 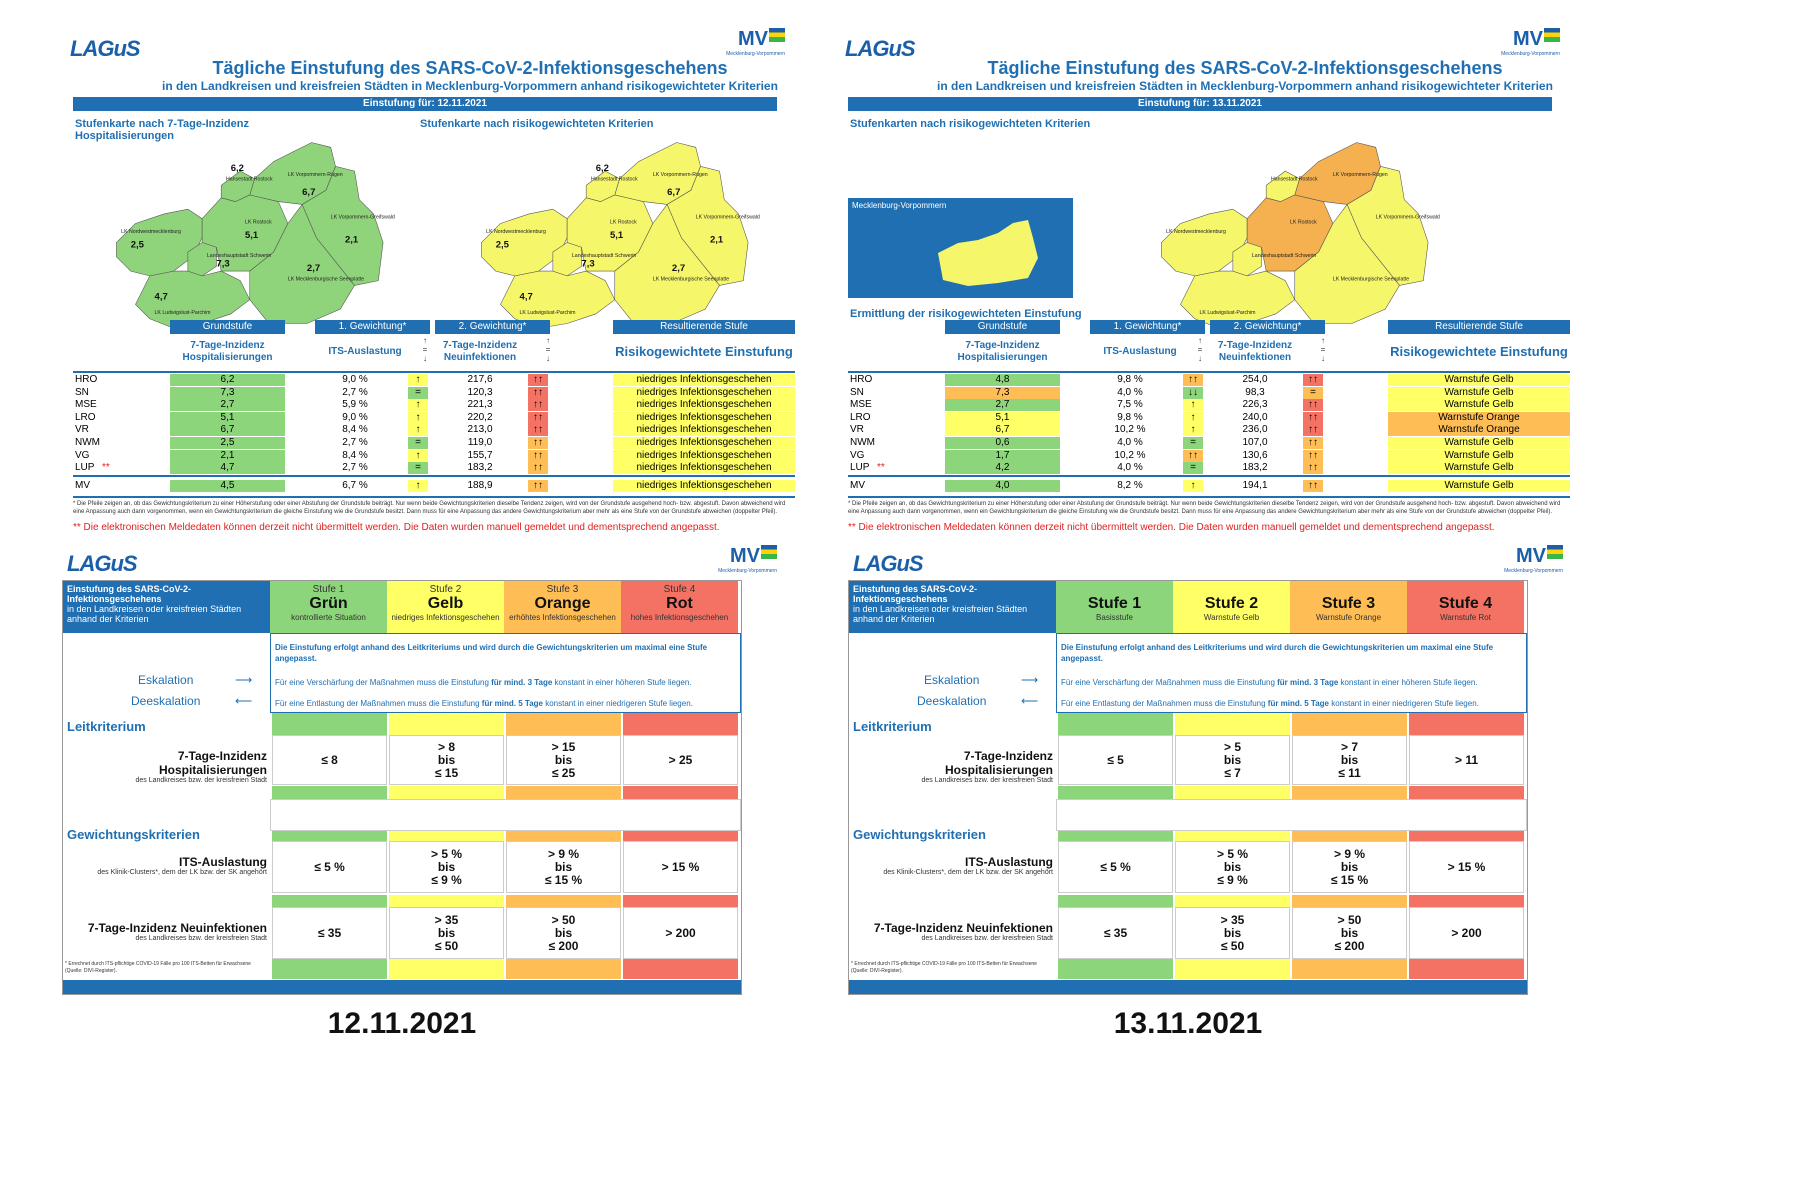 What do you see at coordinates (1530, 54) in the screenshot?
I see `mv-logo-sub: Mecklenburg-Vorpommern` at bounding box center [1530, 54].